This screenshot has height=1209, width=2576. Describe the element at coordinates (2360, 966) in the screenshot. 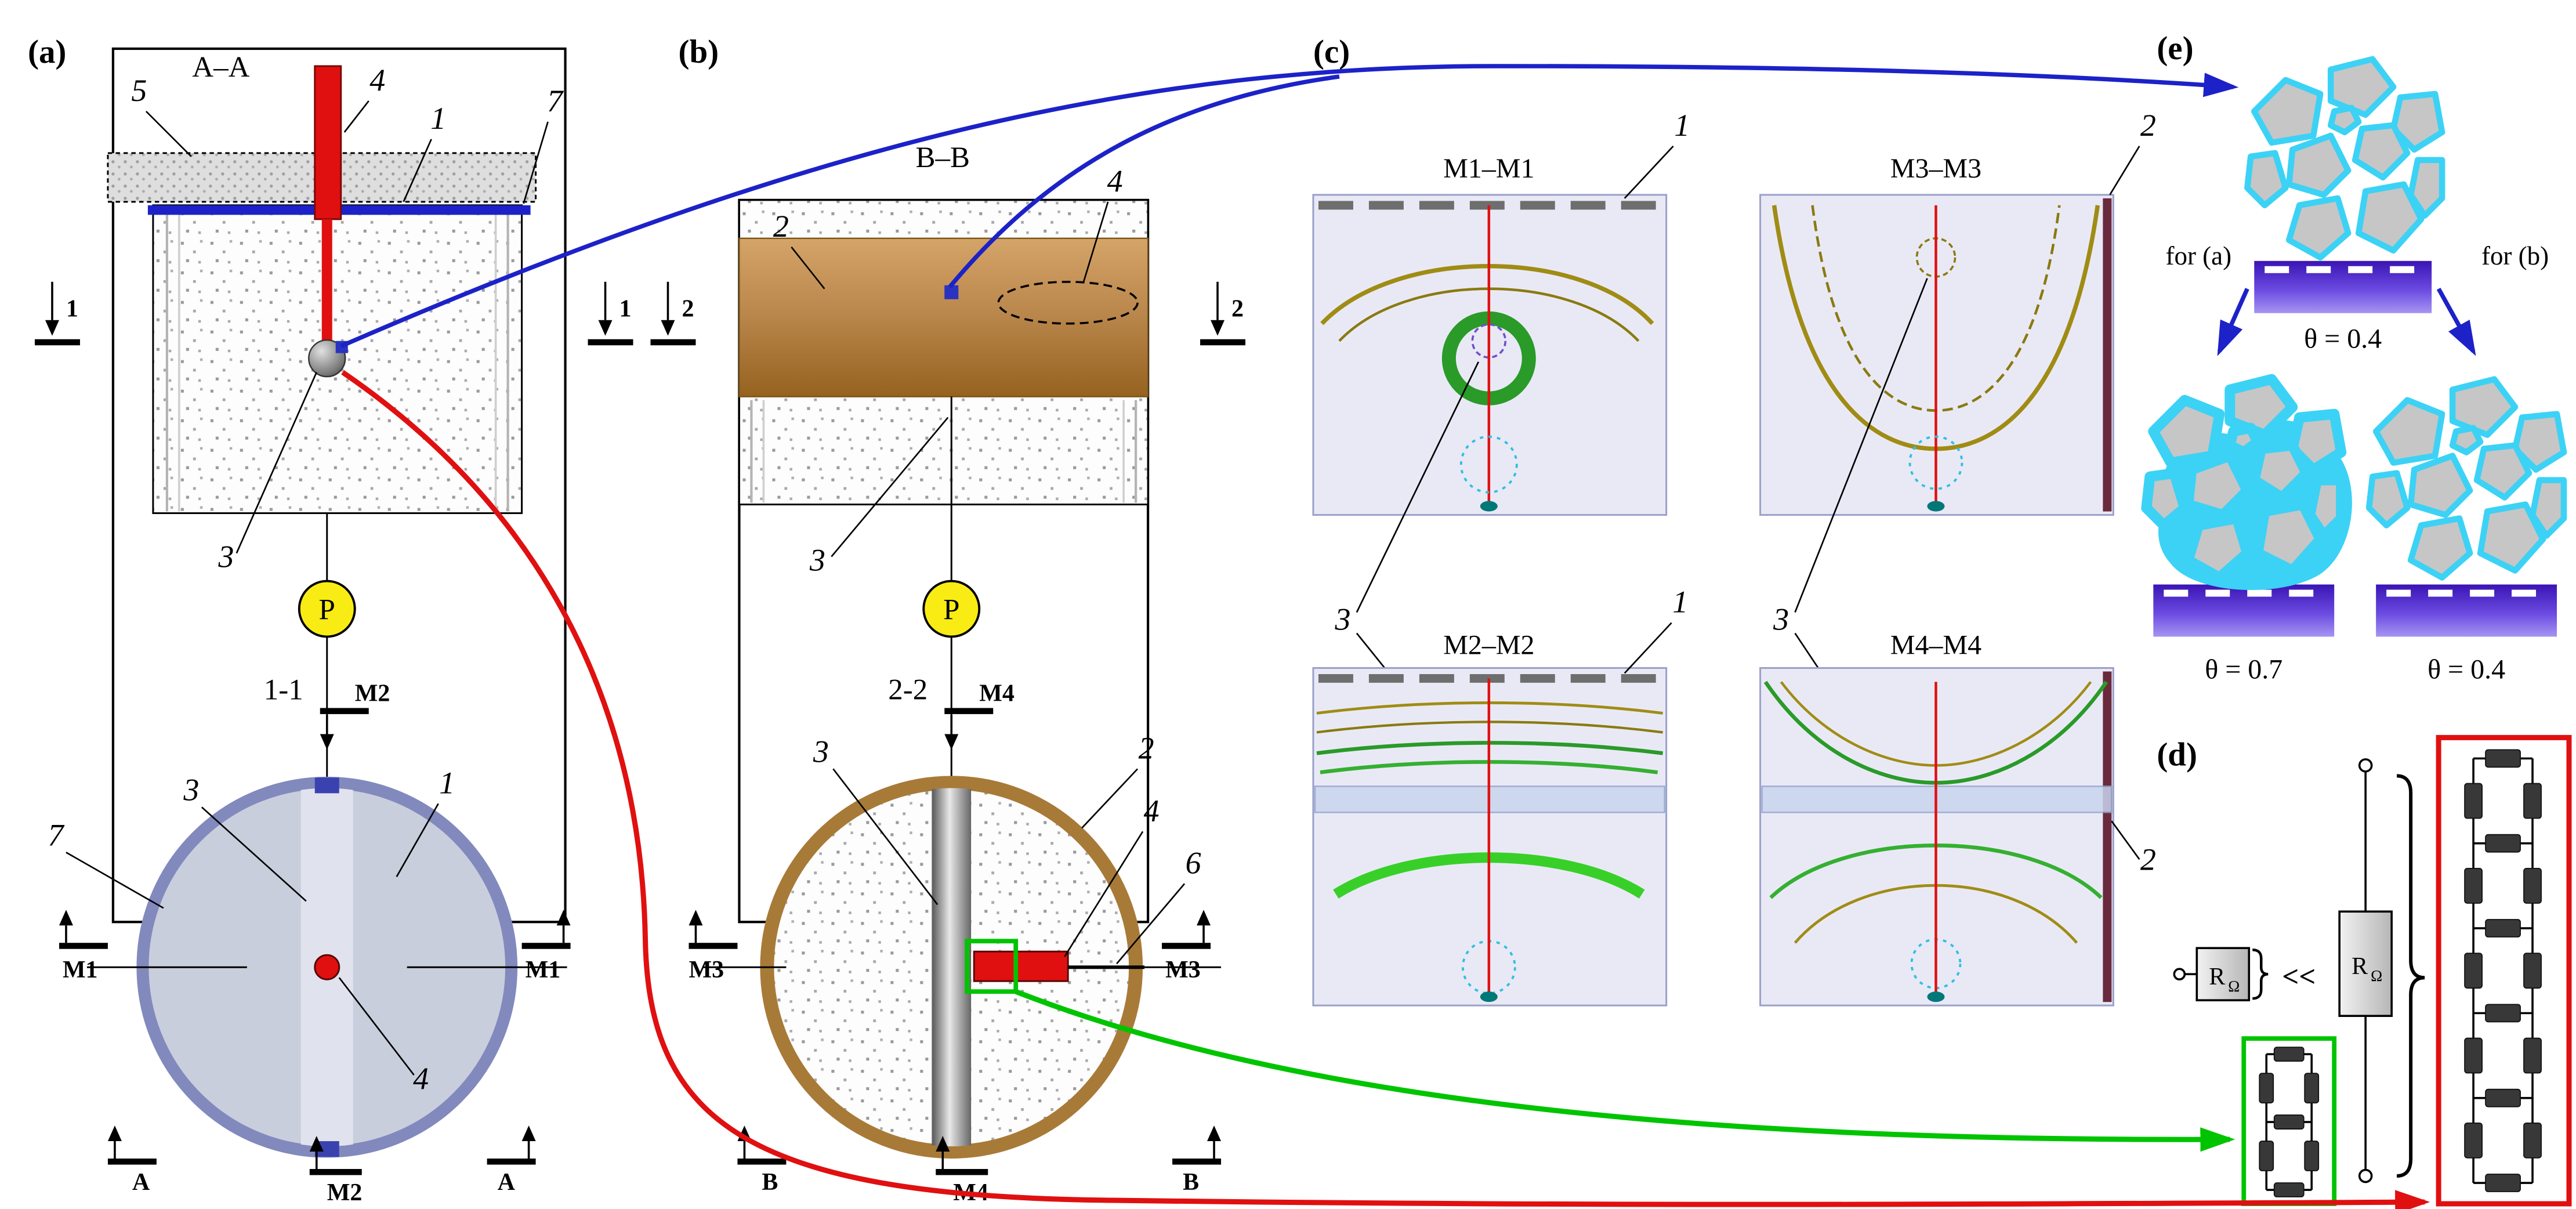

I see `resistance-symbol: R` at that location.